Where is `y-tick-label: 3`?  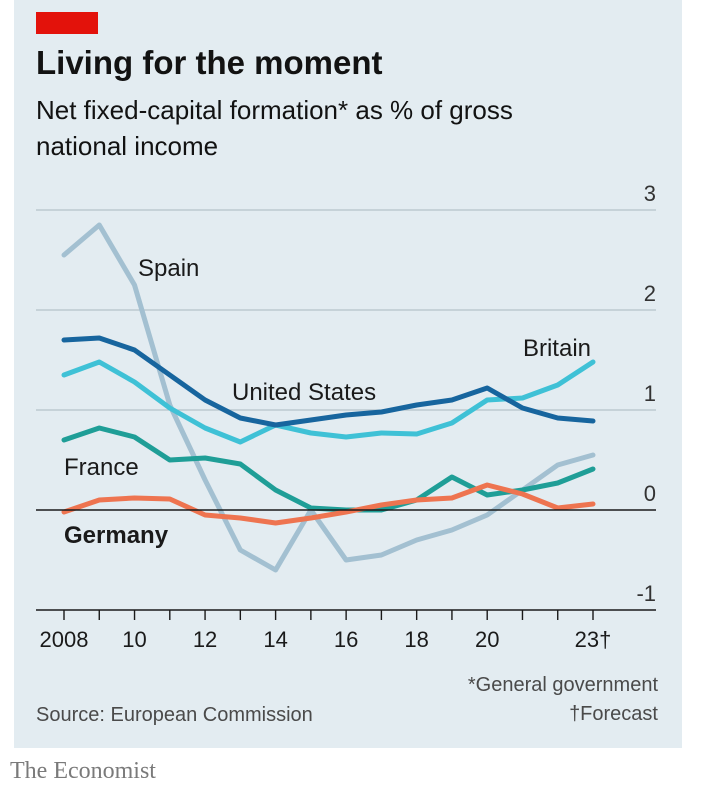
y-tick-label: 3 is located at coordinates (650, 193).